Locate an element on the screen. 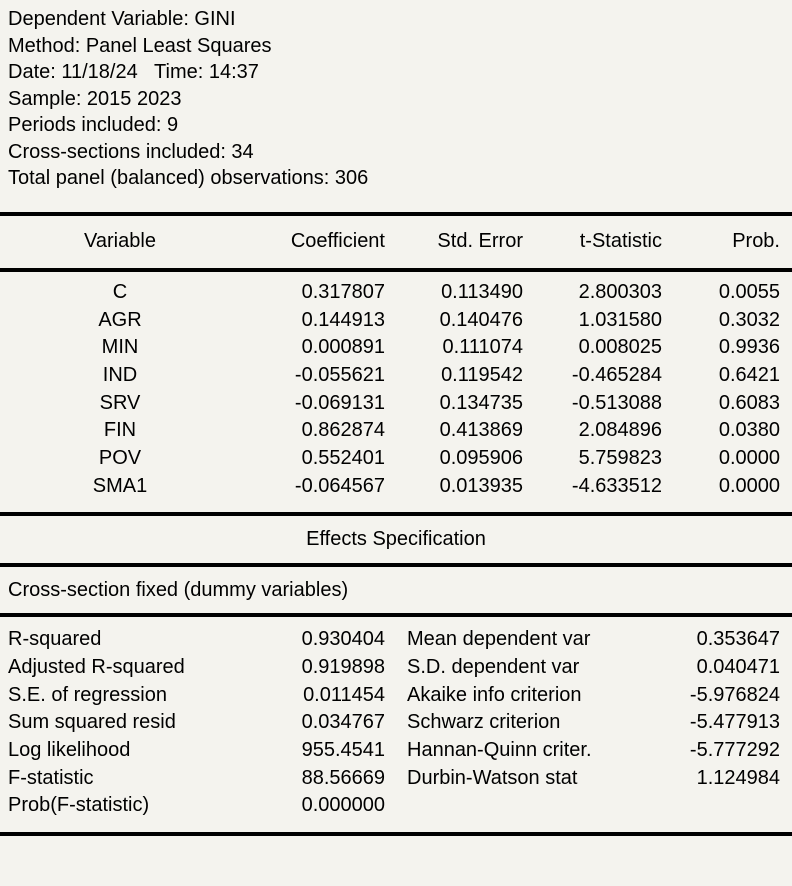  table-row: FIN 0.862874 0.413869 2.084896 0.0380 is located at coordinates (396, 431).